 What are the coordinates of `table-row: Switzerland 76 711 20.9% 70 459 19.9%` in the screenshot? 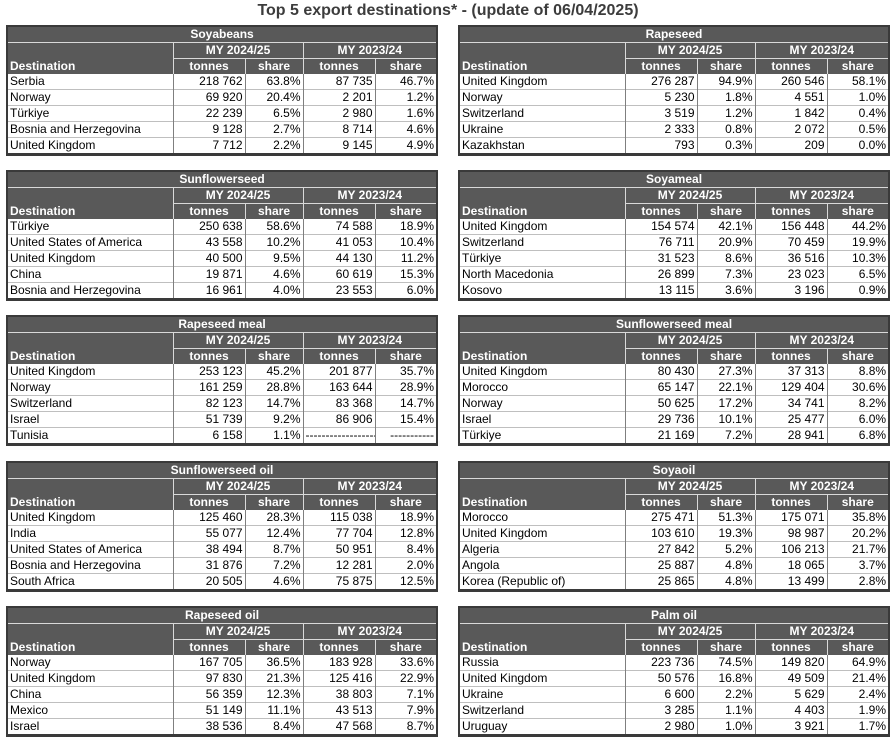 It's located at (674, 242).